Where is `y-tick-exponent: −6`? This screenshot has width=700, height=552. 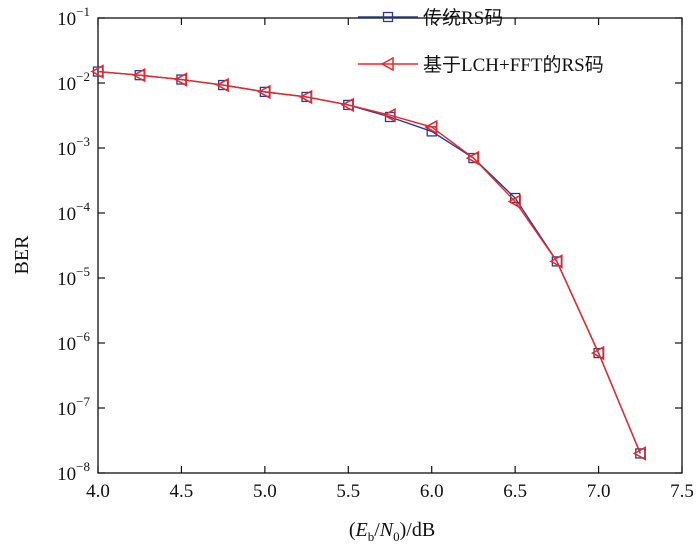
y-tick-exponent: −6 is located at coordinates (83, 336).